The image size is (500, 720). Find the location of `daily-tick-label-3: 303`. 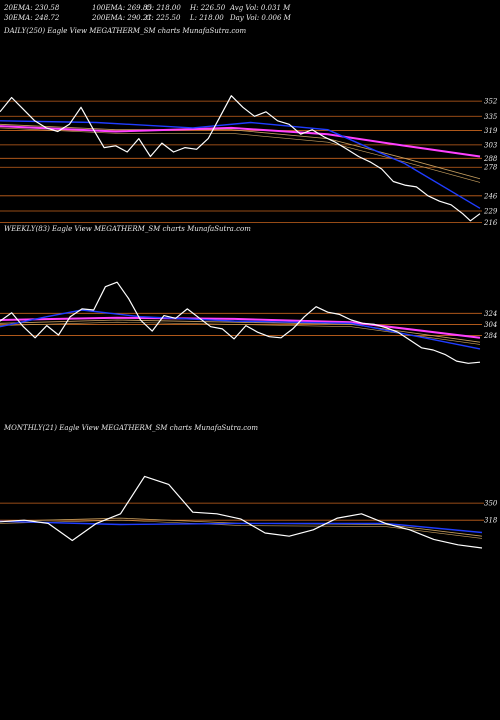

daily-tick-label-3: 303 is located at coordinates (491, 145).